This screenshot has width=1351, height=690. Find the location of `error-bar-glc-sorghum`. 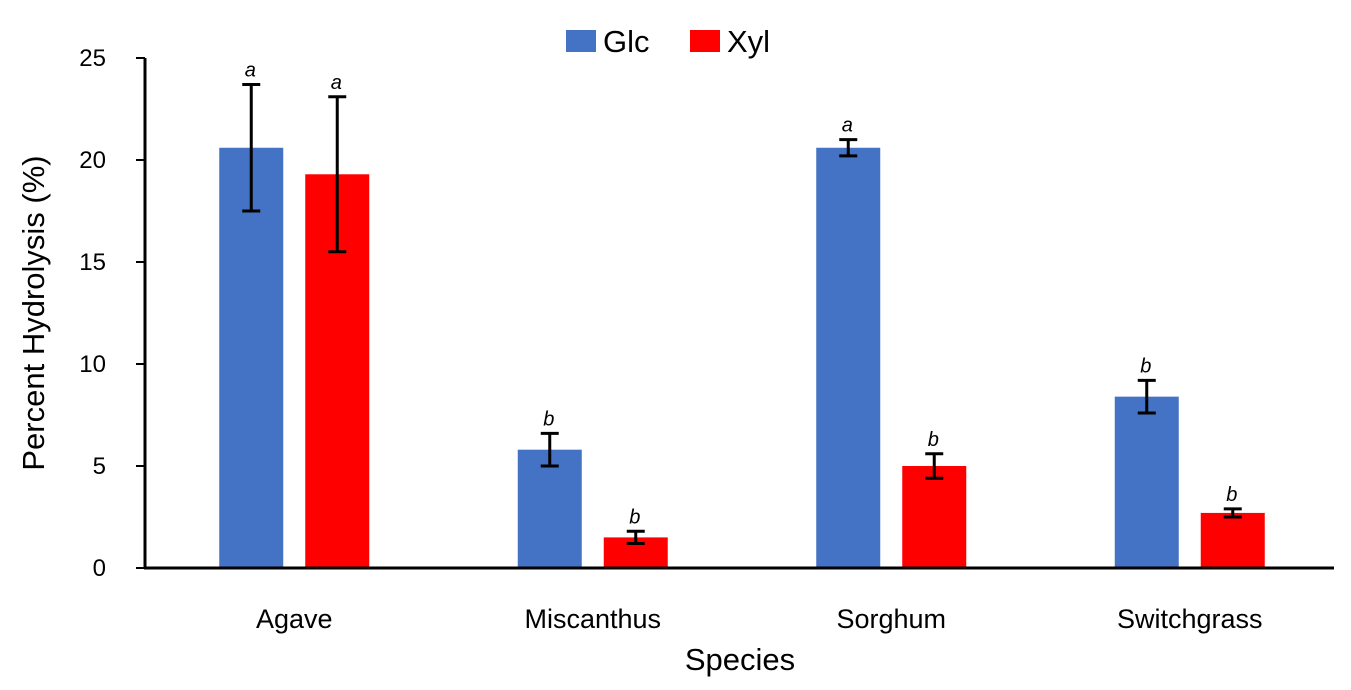

error-bar-glc-sorghum is located at coordinates (848, 148).